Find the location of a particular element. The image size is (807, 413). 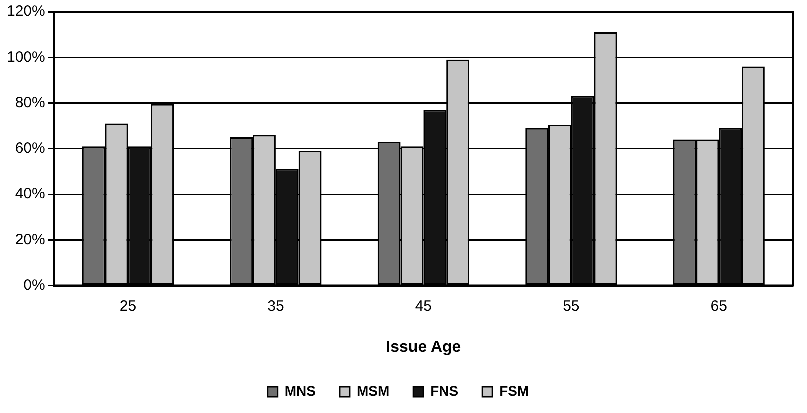

y-tick-label: 100% is located at coordinates (26, 57).